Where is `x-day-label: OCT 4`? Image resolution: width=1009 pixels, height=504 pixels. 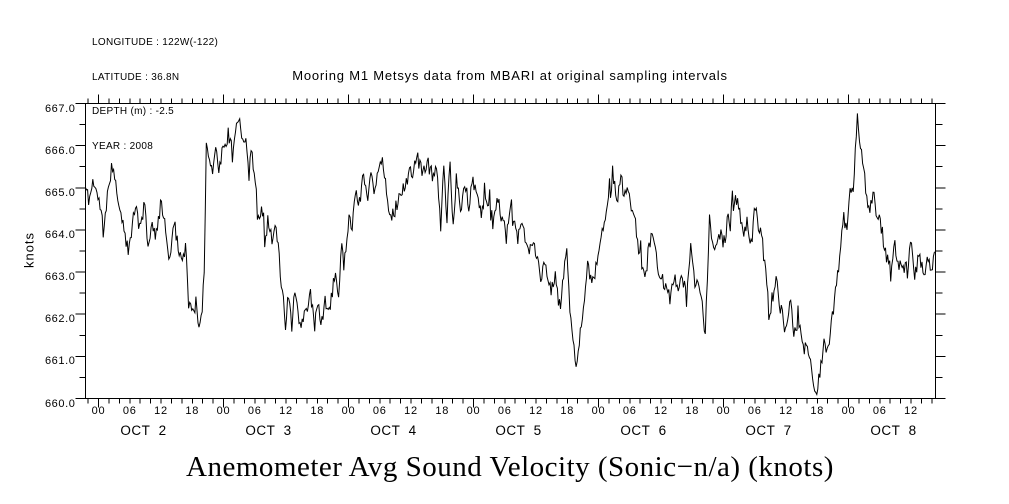 x-day-label: OCT 4 is located at coordinates (393, 430).